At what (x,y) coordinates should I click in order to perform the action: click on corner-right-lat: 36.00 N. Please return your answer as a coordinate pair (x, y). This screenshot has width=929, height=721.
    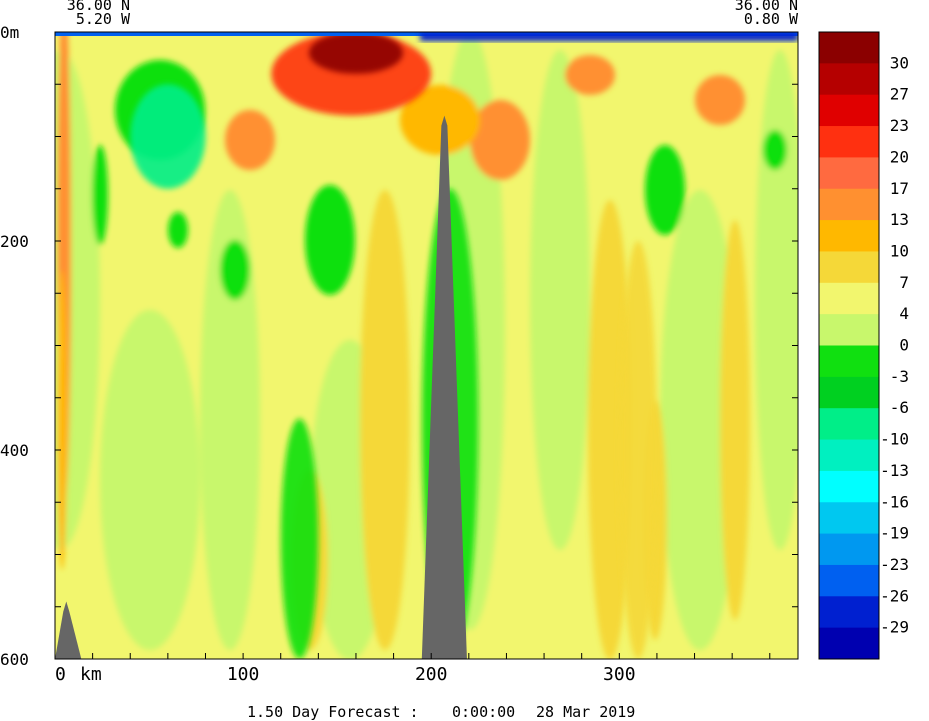
    Looking at the image, I should click on (766, 7).